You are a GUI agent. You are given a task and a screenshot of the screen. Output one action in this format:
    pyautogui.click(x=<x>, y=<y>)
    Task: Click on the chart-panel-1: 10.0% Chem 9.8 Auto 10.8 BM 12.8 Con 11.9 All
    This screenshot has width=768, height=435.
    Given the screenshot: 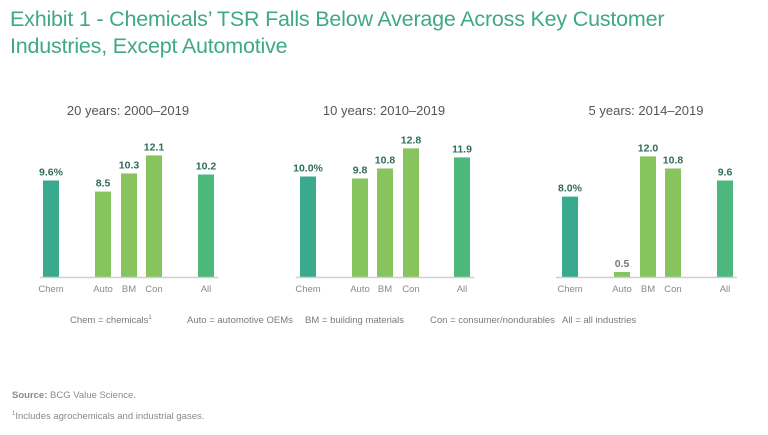 What is the action you would take?
    pyautogui.click(x=383, y=214)
    